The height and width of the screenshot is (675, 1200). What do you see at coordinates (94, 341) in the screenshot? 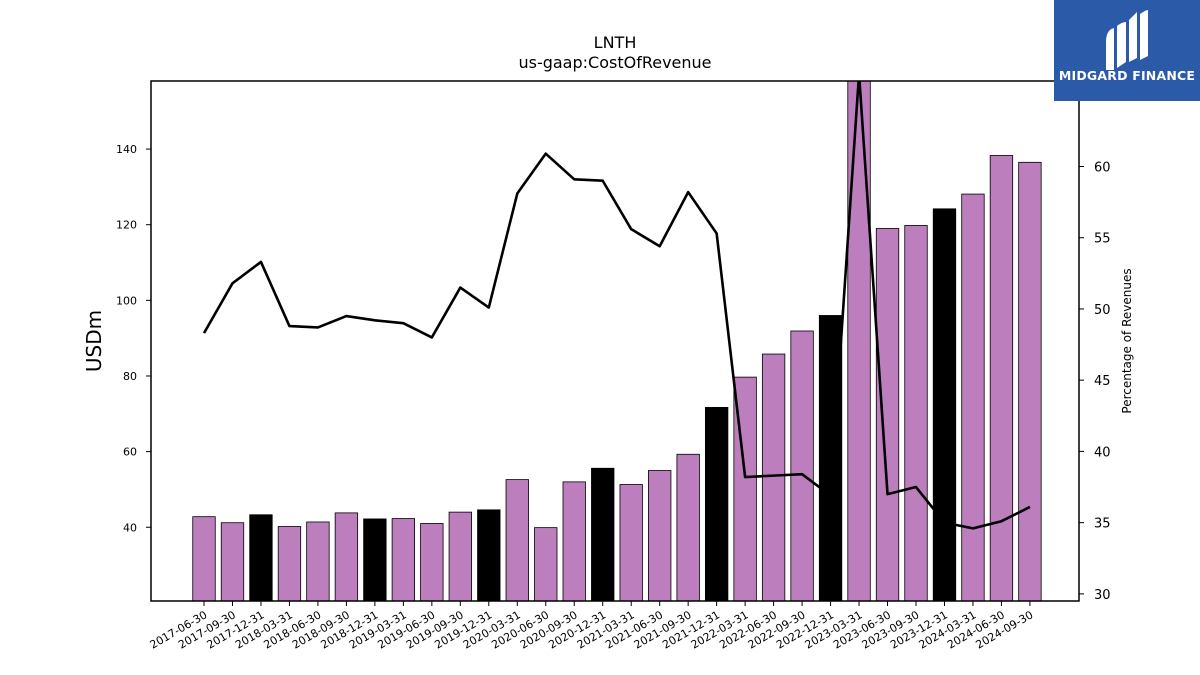
I see `y-axis-label: USDm` at bounding box center [94, 341].